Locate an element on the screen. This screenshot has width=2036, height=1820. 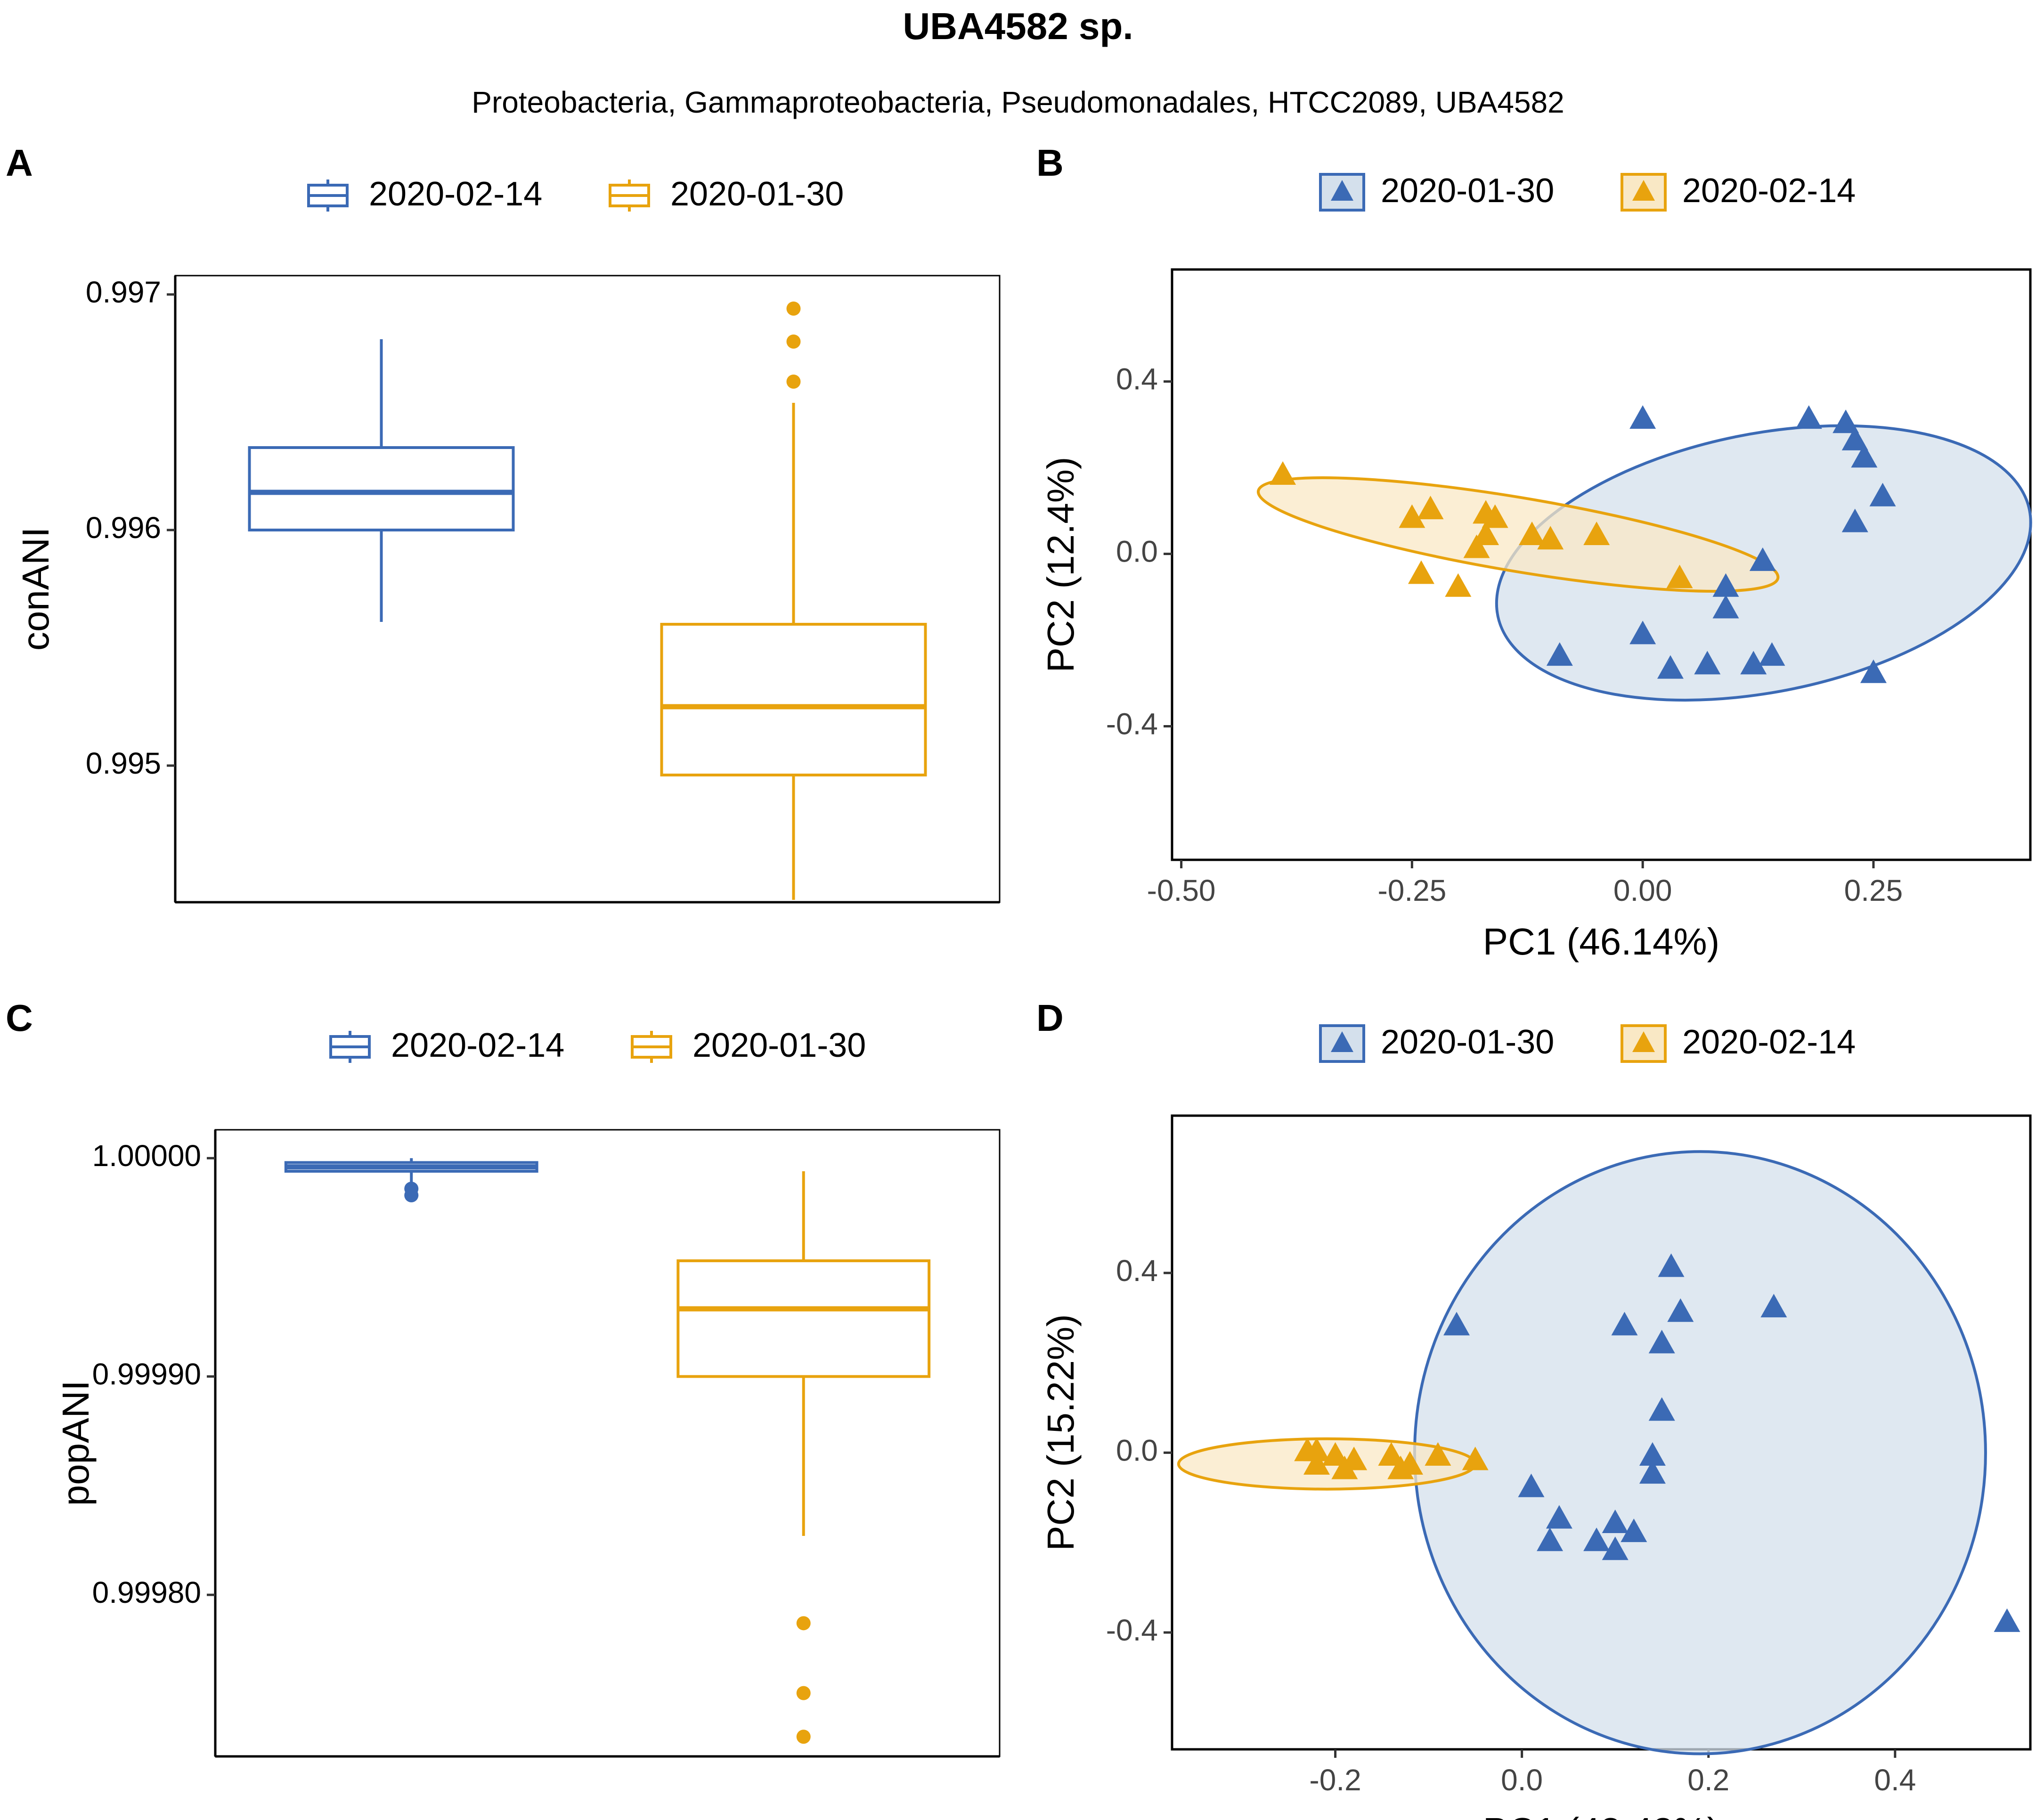
y-axis-label: PC2 (15.22%) is located at coordinates (1061, 1432).